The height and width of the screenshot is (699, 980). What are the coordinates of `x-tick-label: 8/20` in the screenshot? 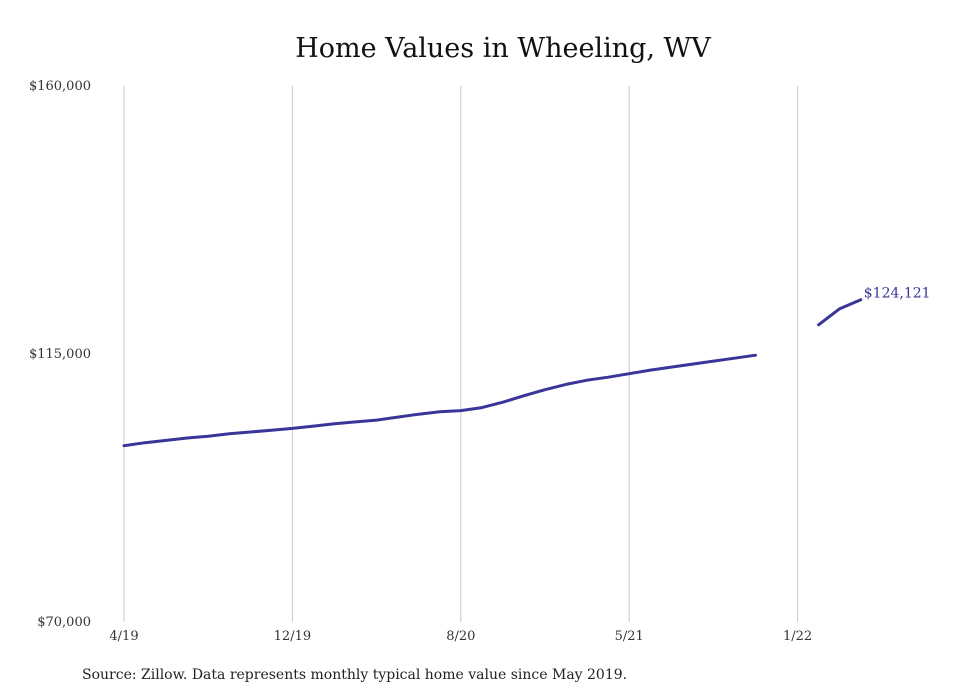 It's located at (460, 636).